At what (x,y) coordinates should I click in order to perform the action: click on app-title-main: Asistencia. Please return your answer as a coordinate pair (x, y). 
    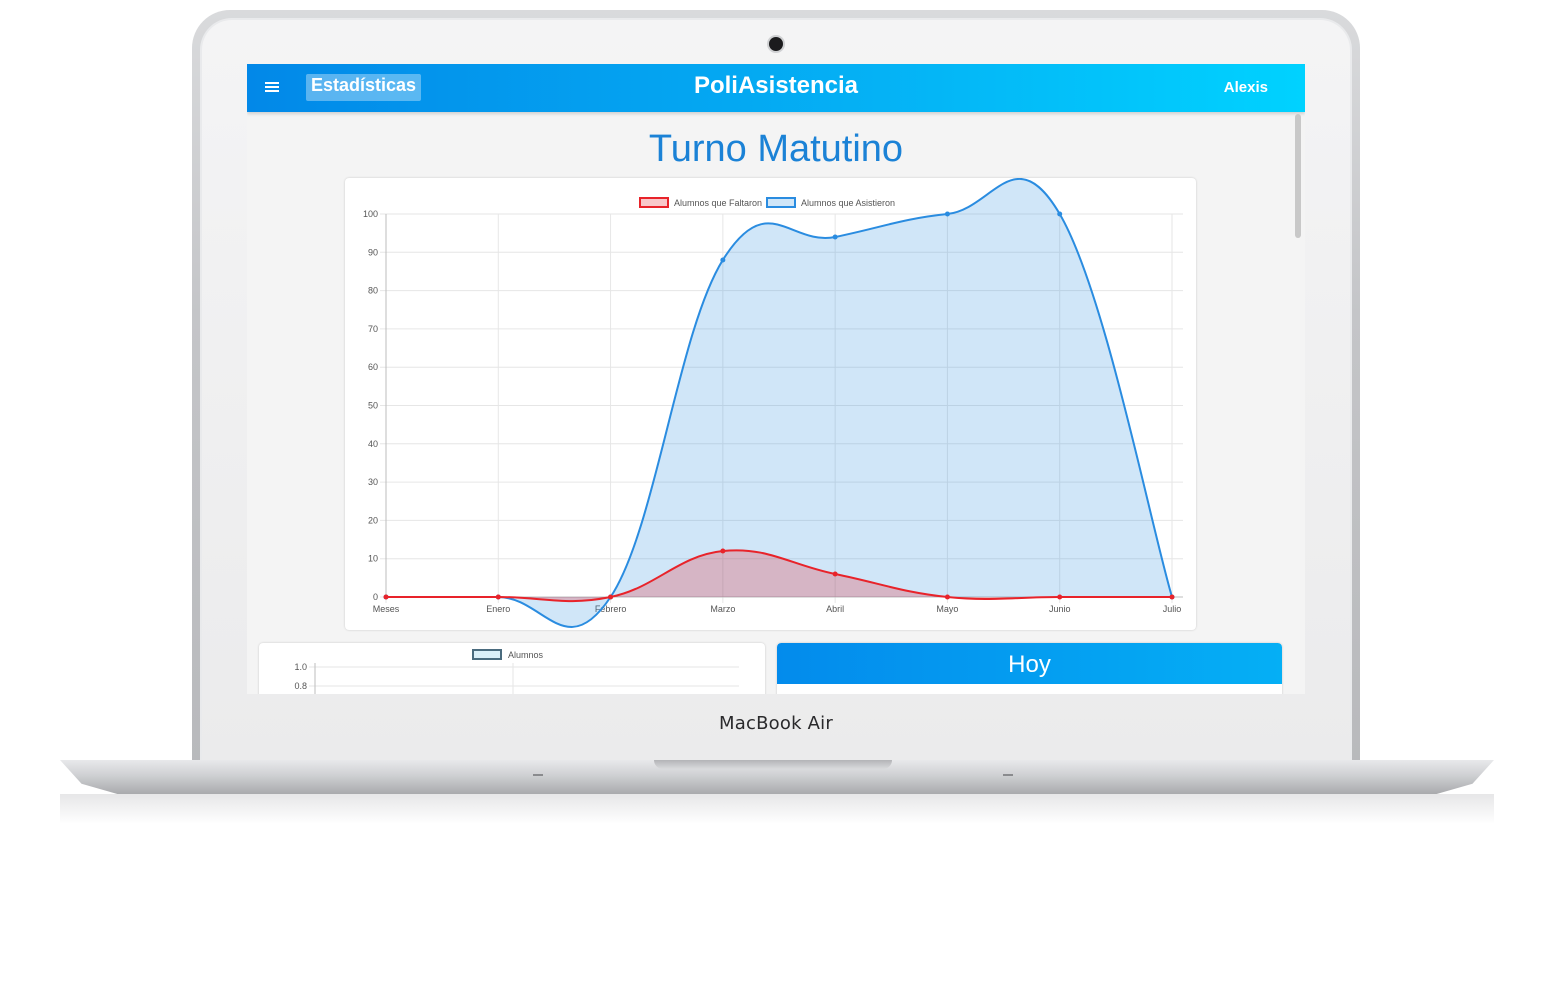
    Looking at the image, I should click on (798, 85).